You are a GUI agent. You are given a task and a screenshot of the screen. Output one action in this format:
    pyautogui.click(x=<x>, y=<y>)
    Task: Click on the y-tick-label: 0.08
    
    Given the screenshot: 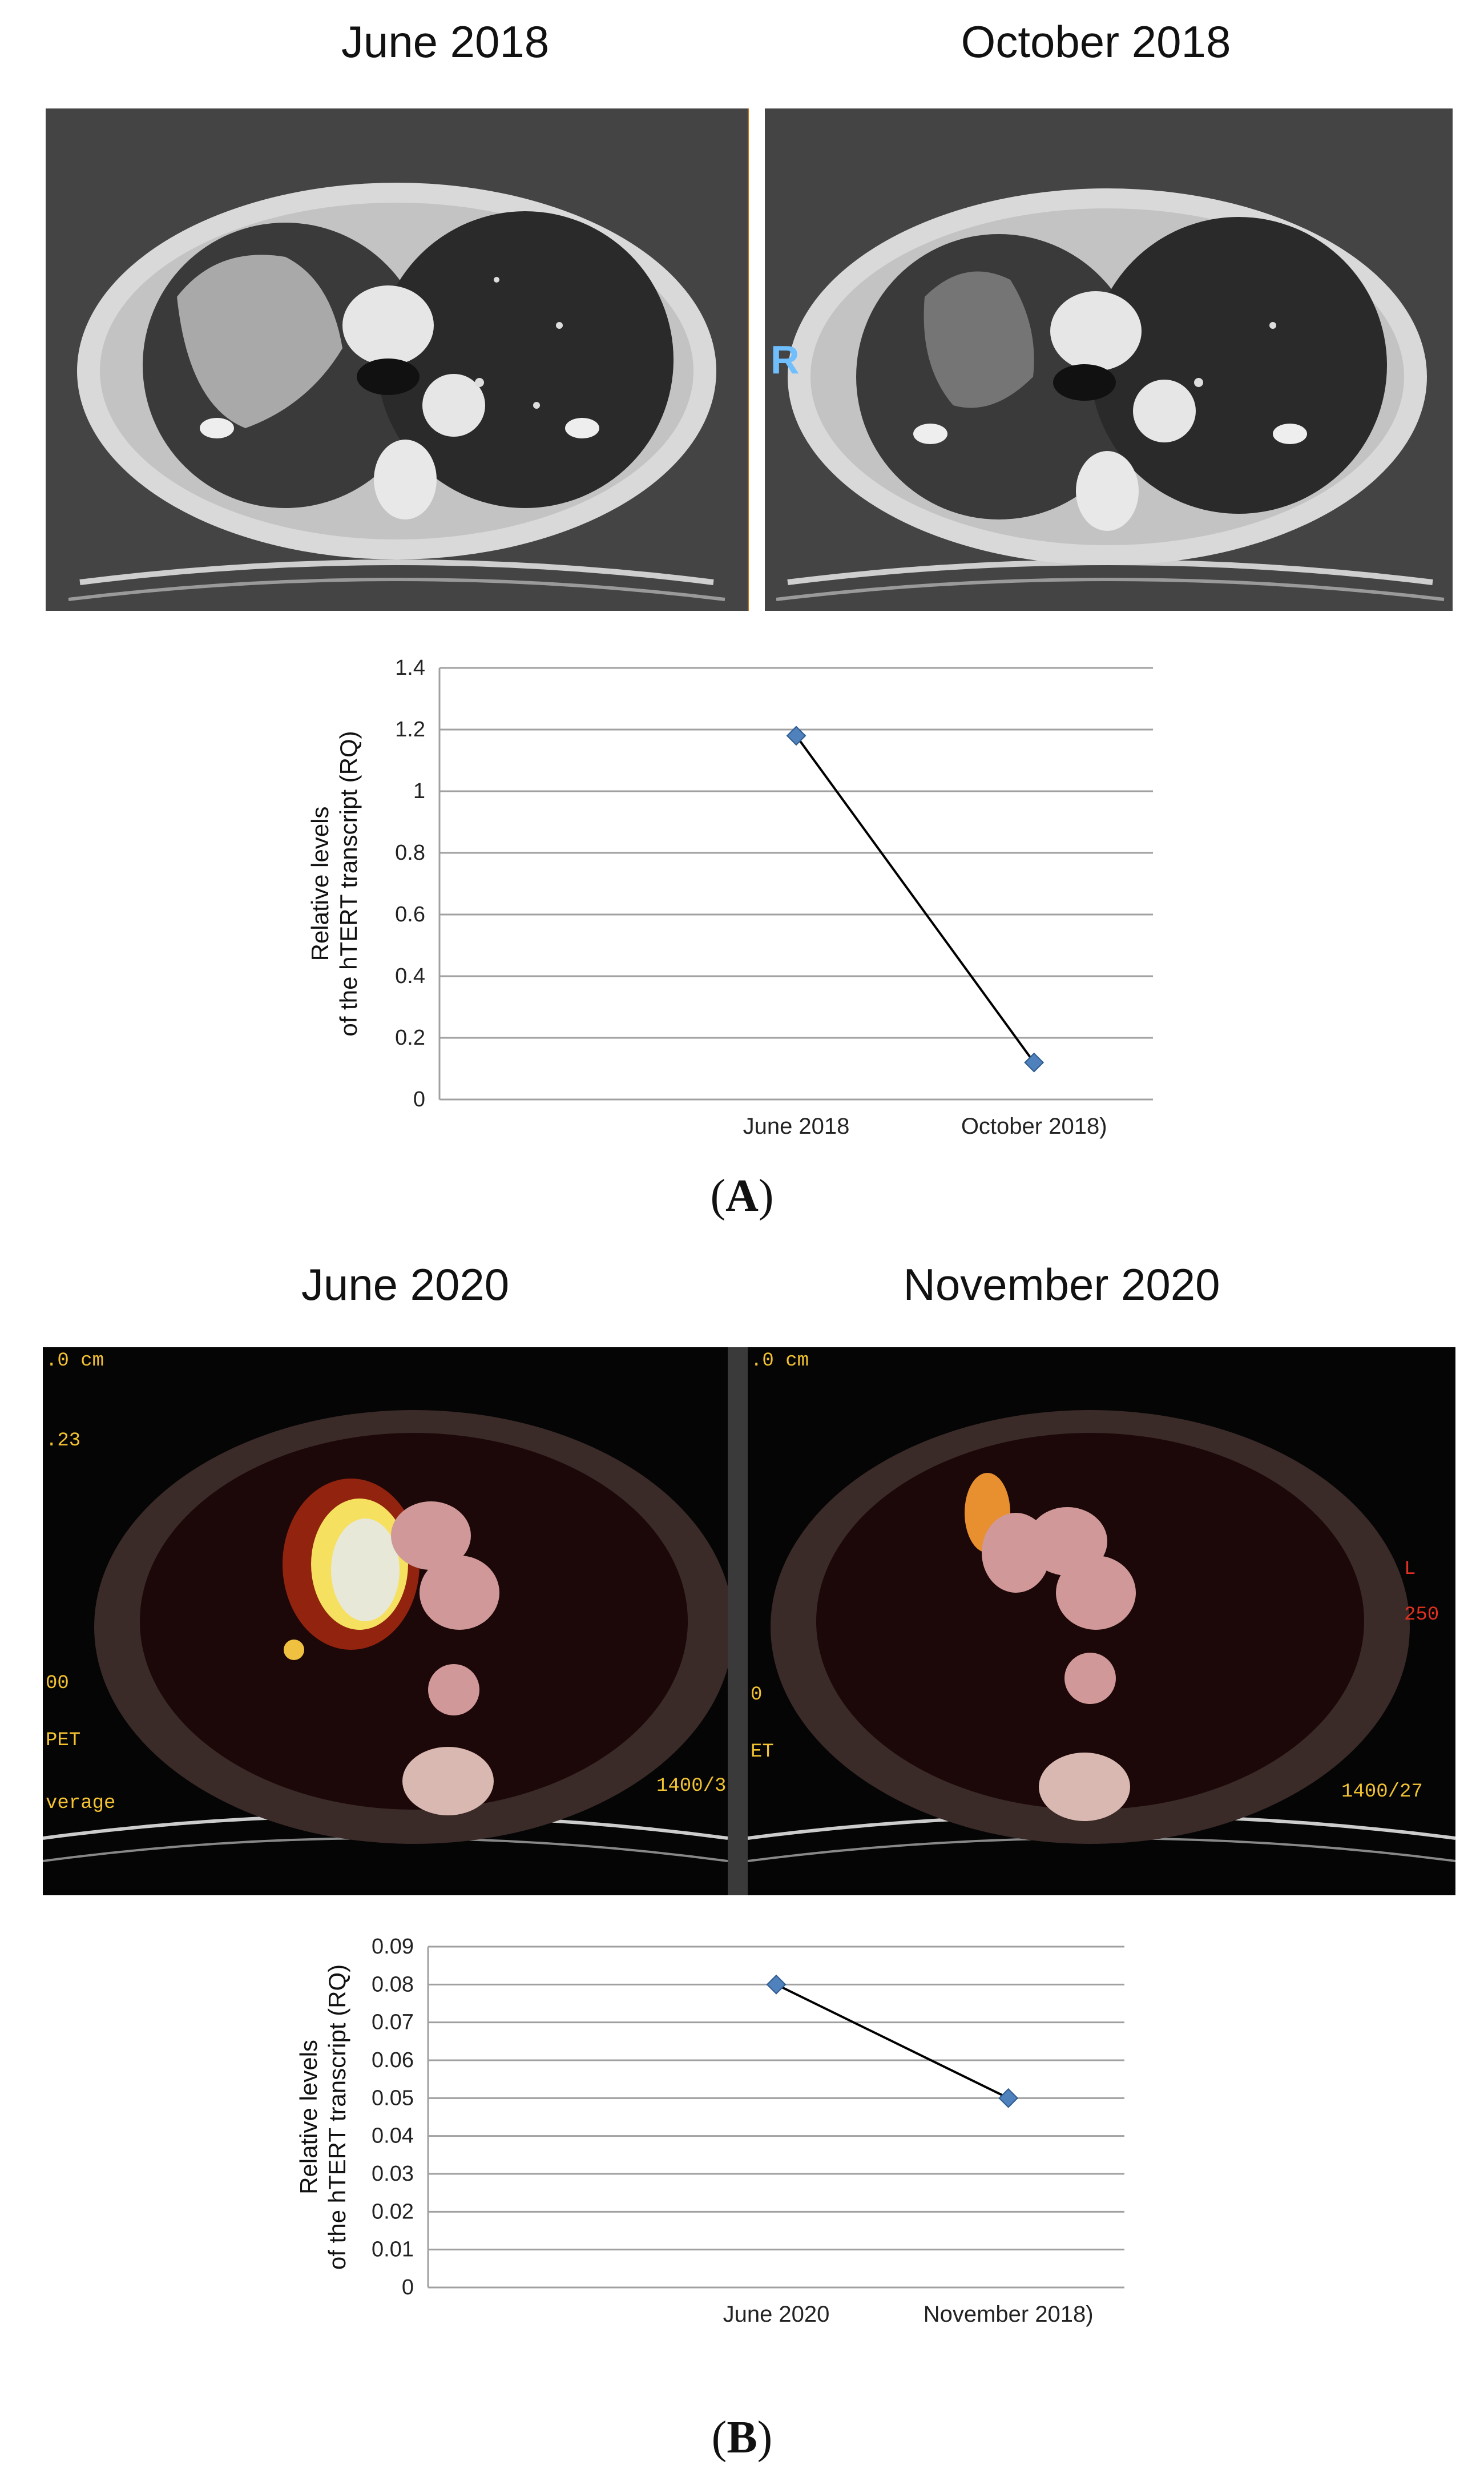 What is the action you would take?
    pyautogui.click(x=393, y=1984)
    